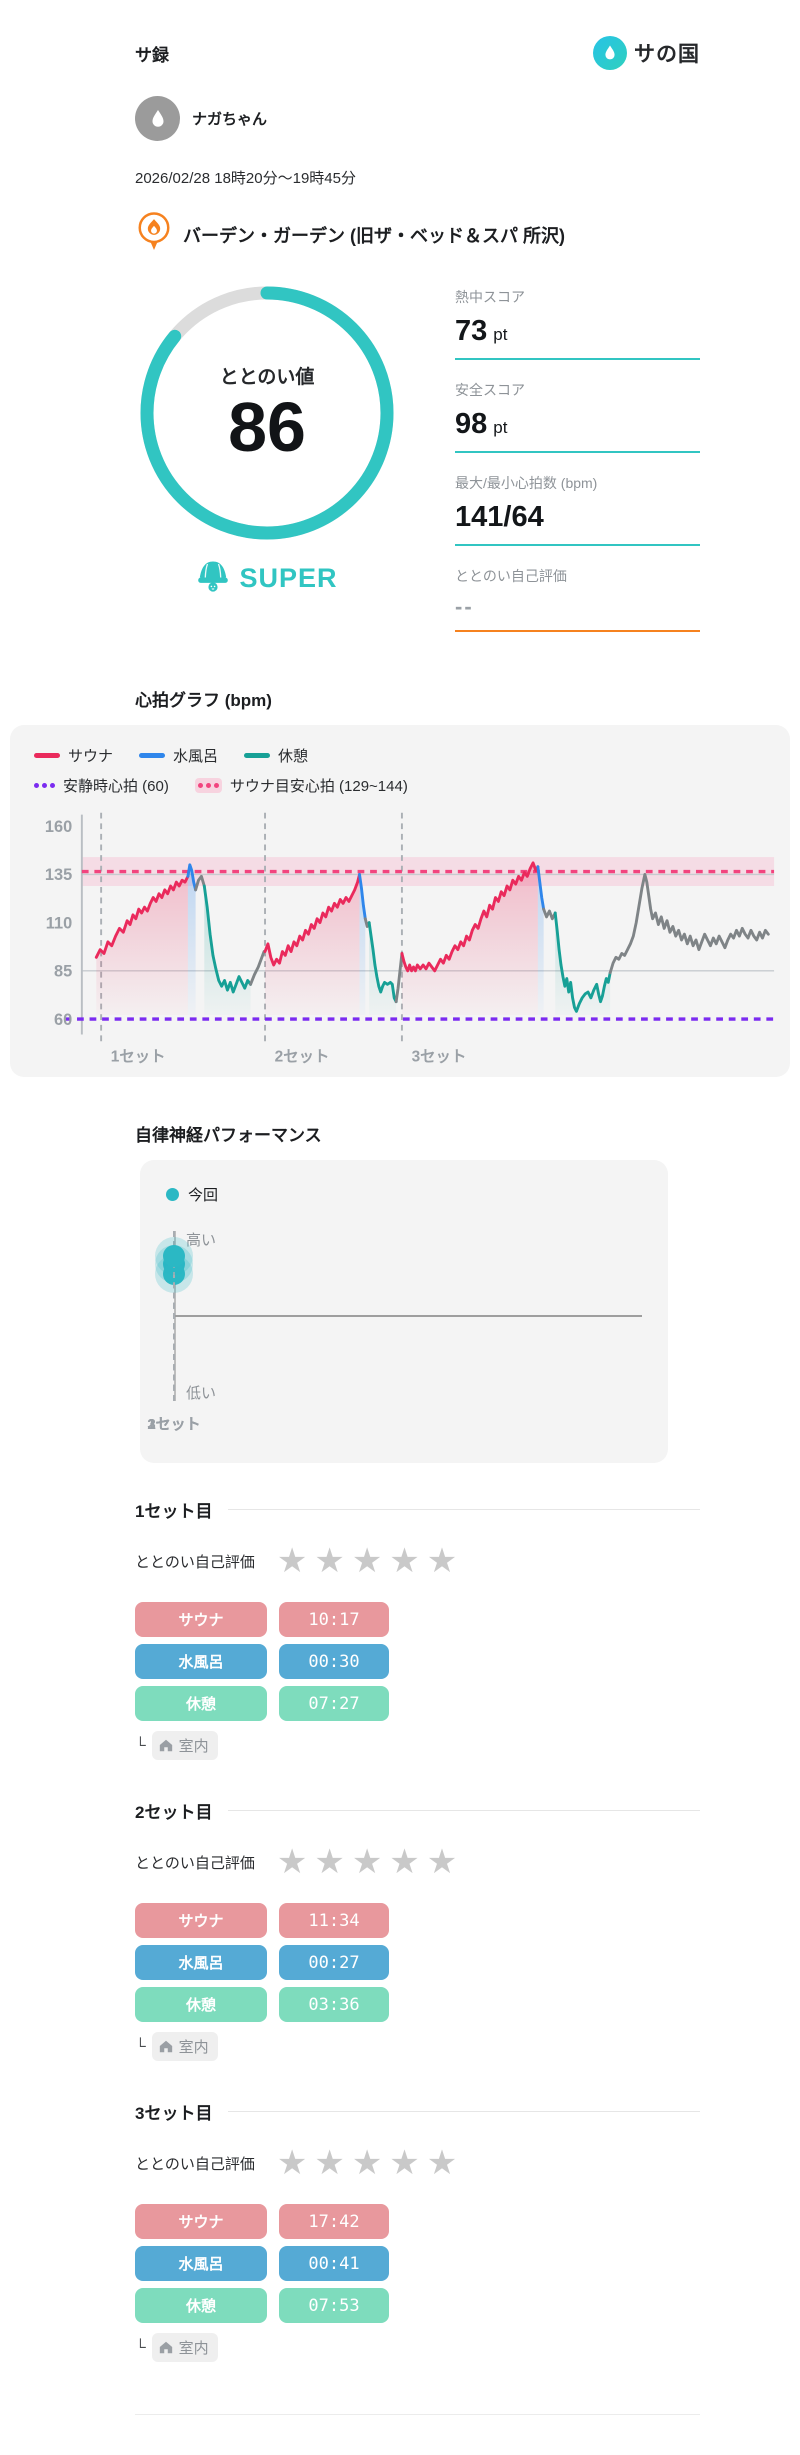 This screenshot has width=800, height=2455. Describe the element at coordinates (267, 377) in the screenshot. I see `totonoi-label: ととのい値` at that location.